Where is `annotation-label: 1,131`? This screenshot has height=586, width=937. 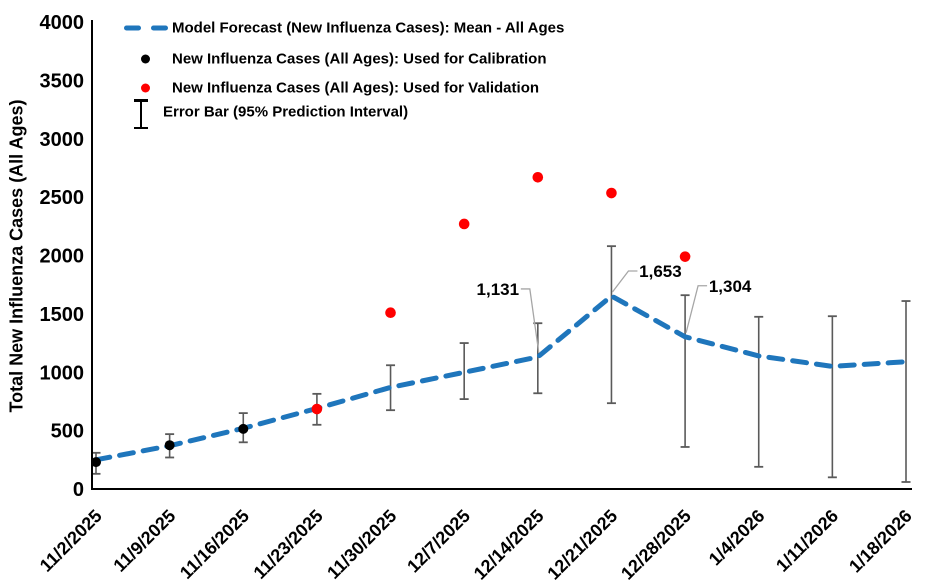
annotation-label: 1,131 is located at coordinates (498, 289).